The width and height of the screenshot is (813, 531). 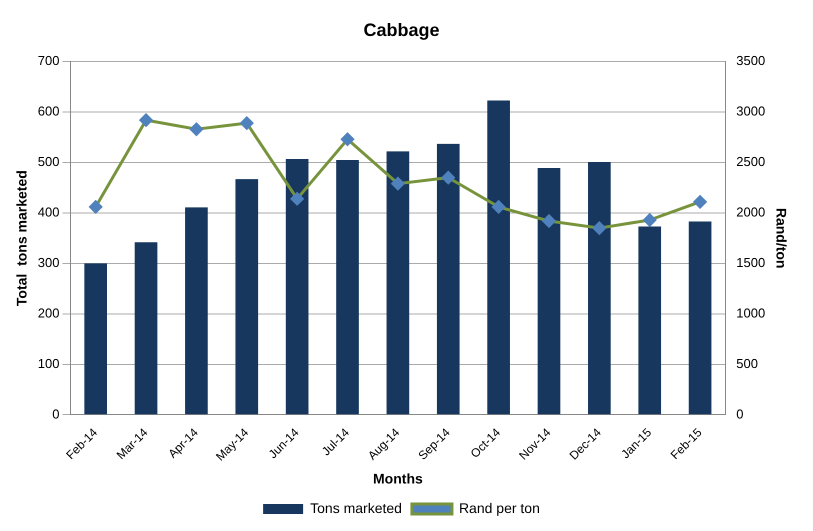 What do you see at coordinates (49, 111) in the screenshot?
I see `y-tick-label: 600` at bounding box center [49, 111].